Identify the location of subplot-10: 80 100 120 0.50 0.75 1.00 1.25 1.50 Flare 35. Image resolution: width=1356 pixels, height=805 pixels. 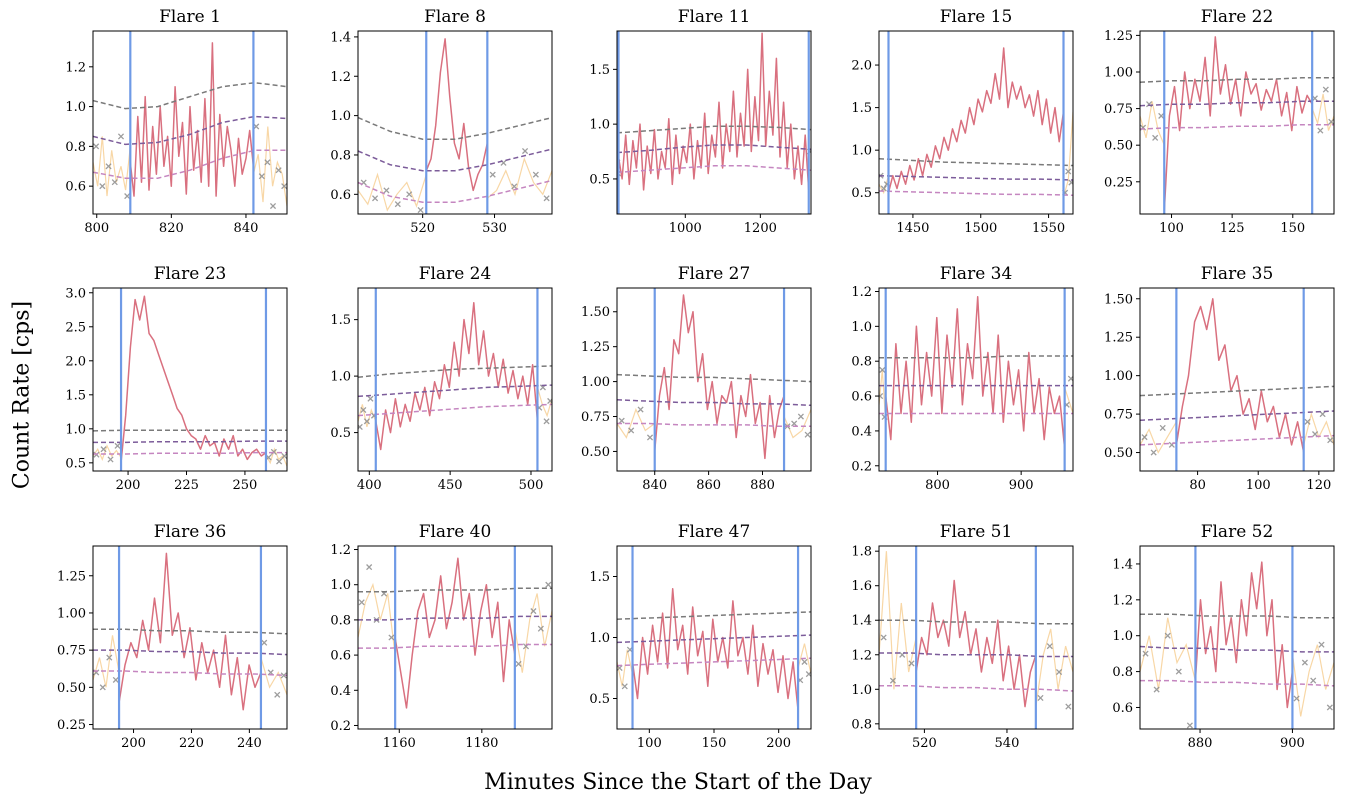
(1219, 378).